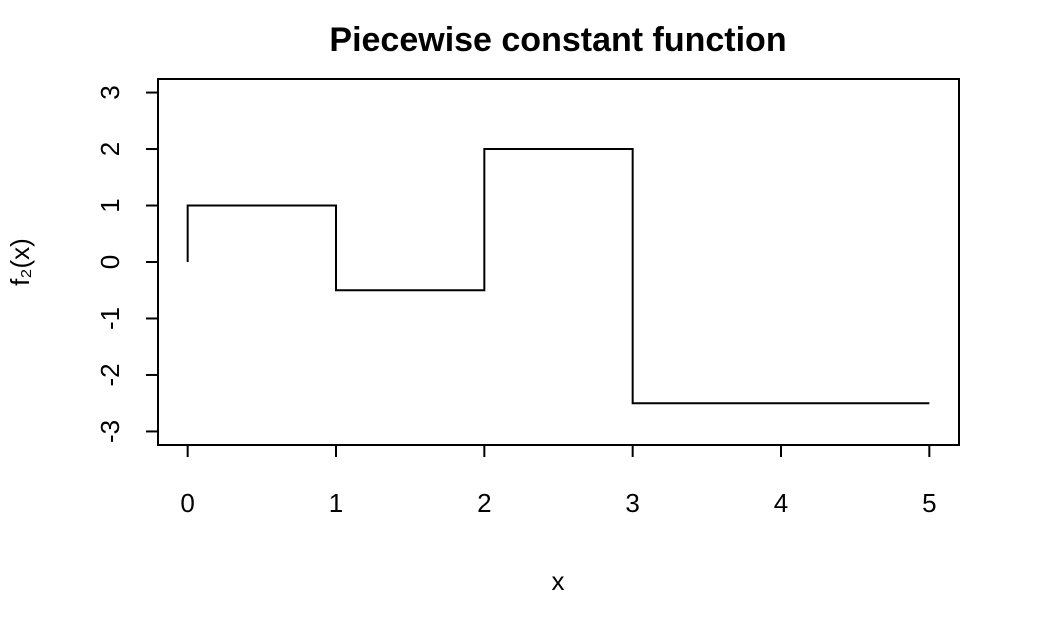  I want to click on y-axis-label: f₂(x), so click(20, 262).